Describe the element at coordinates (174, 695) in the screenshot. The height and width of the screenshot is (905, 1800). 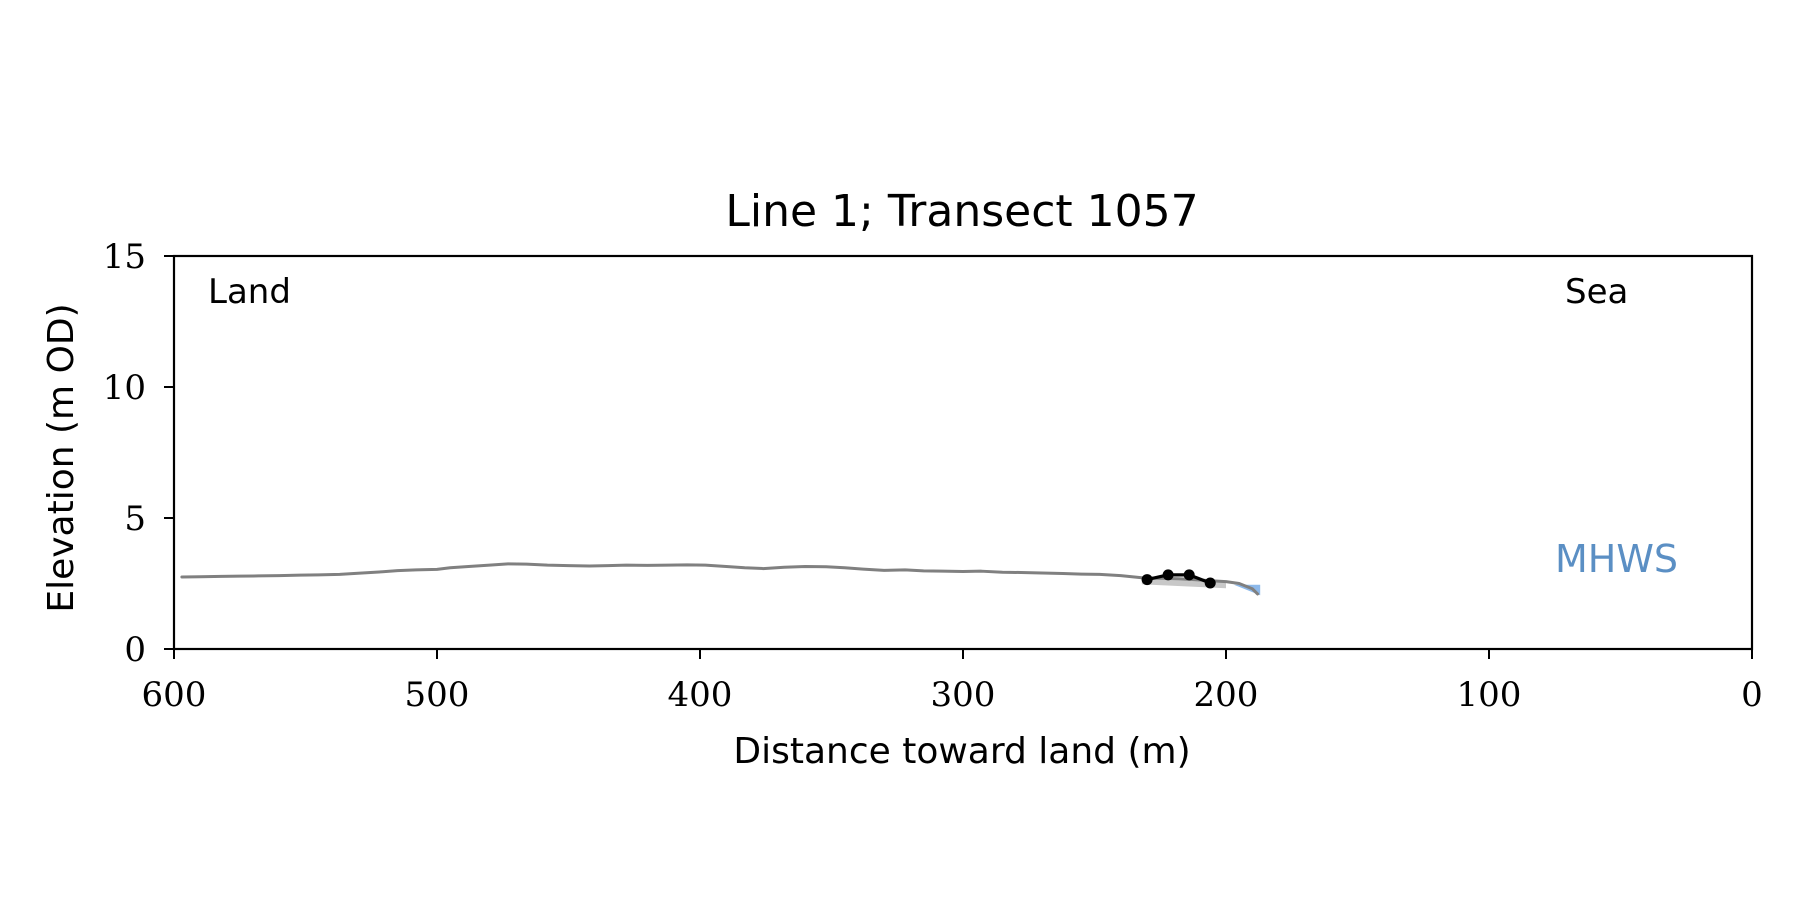
I see `x-tick-label-0: 600` at that location.